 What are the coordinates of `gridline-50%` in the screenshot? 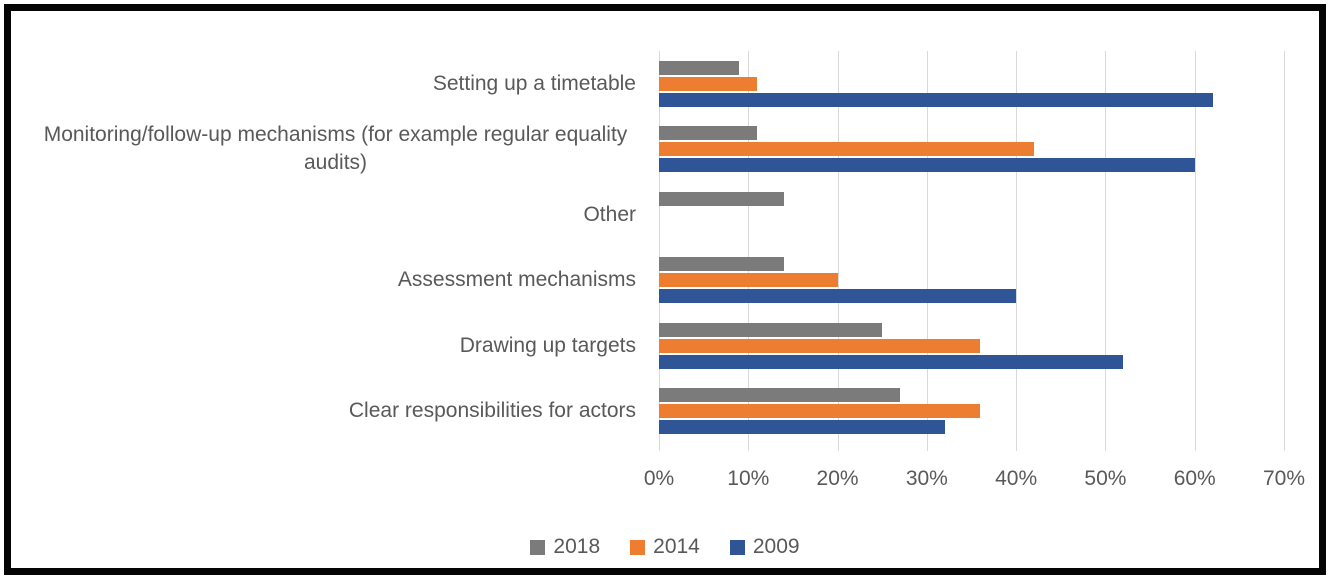 It's located at (1106, 247).